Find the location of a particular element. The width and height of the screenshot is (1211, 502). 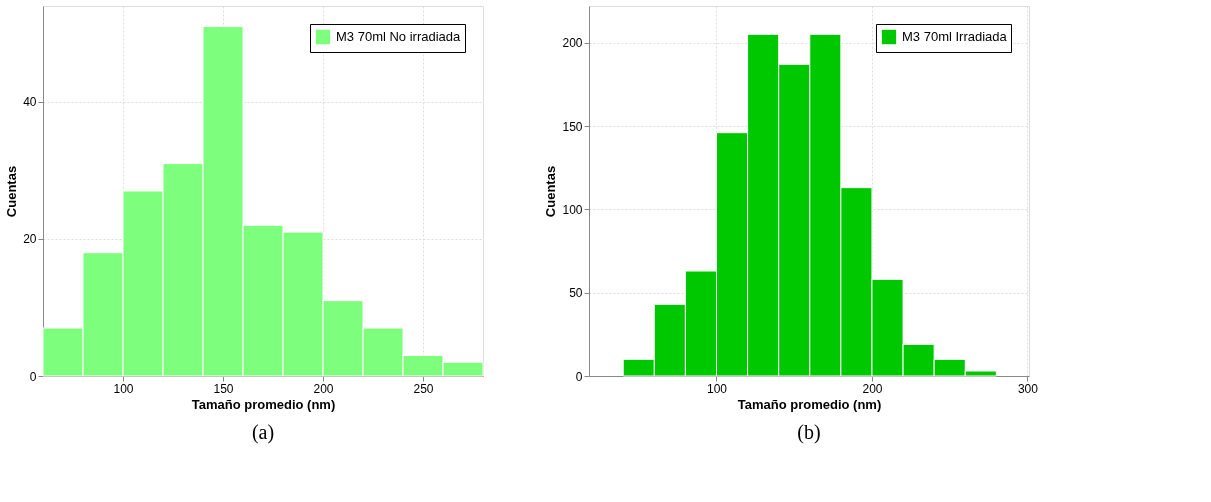

y-tick-label: 40 is located at coordinates (30, 102).